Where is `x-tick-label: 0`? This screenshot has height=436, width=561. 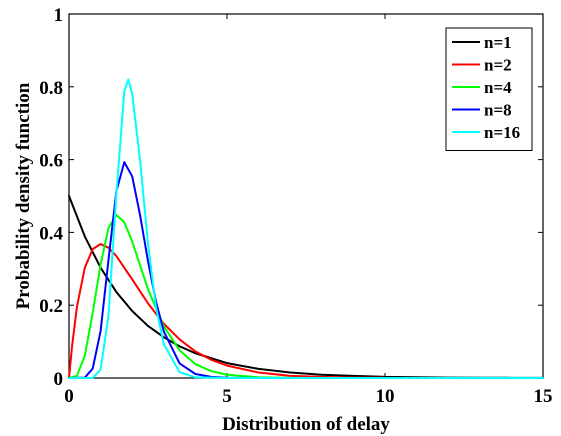
x-tick-label: 0 is located at coordinates (69, 396).